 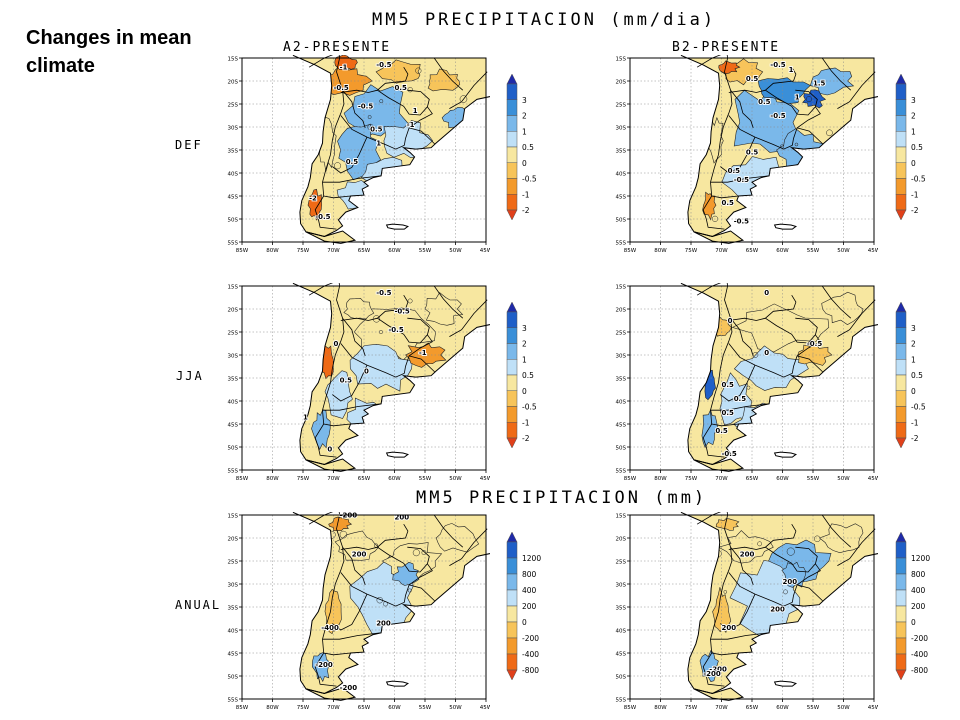 I want to click on colorbar-tick-label: 2, so click(x=524, y=344).